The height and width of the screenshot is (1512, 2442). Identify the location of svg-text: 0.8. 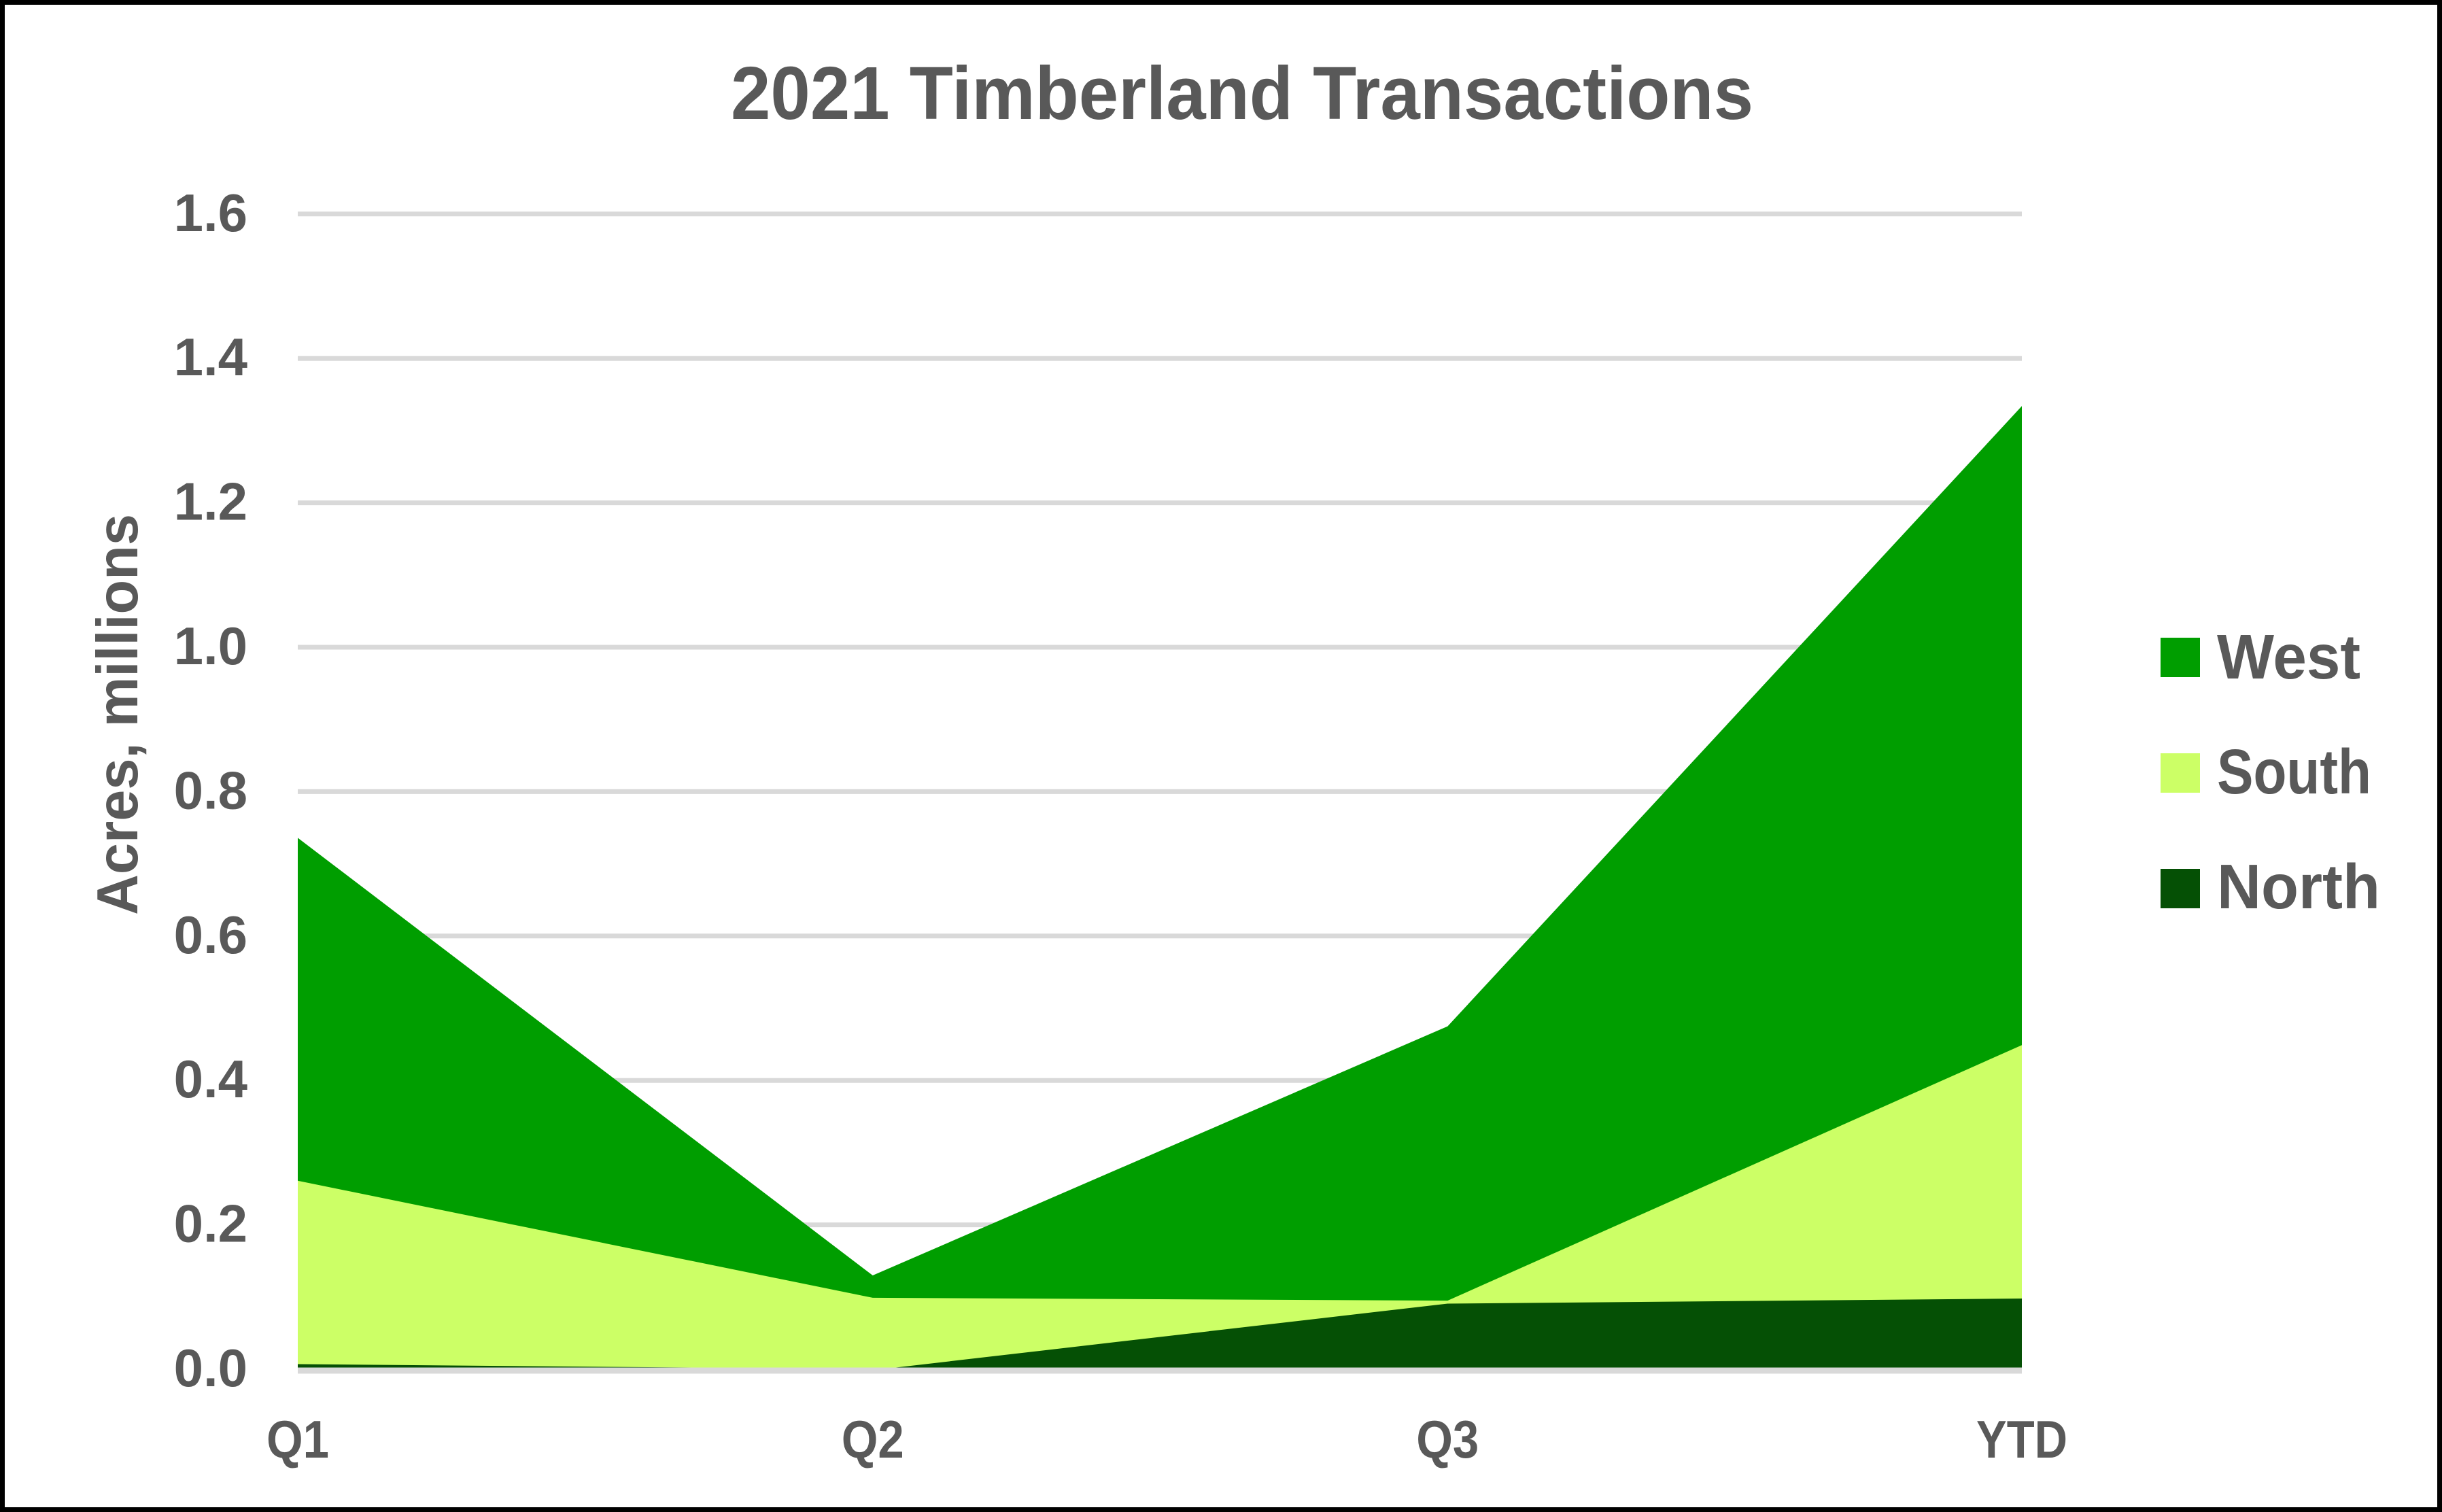
(210, 790).